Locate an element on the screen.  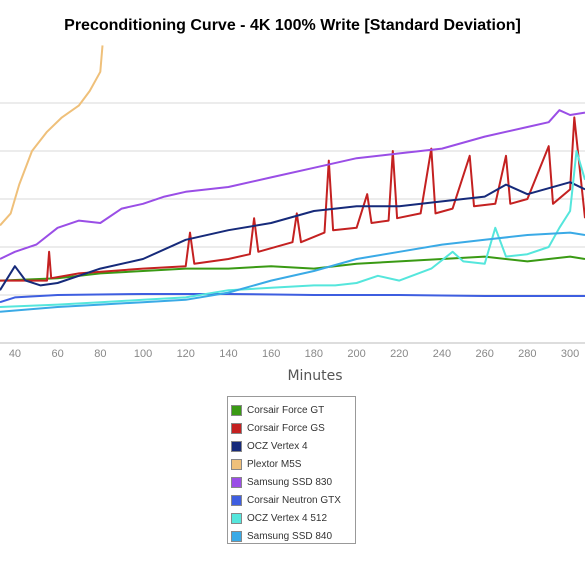
x-tick-label: 40 is located at coordinates (15, 354).